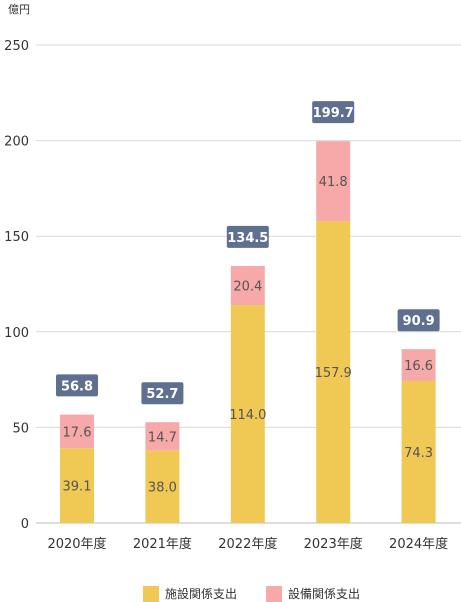 Image resolution: width=461 pixels, height=602 pixels. Describe the element at coordinates (274, 594) in the screenshot. I see `legend-swatch-equipment` at that location.